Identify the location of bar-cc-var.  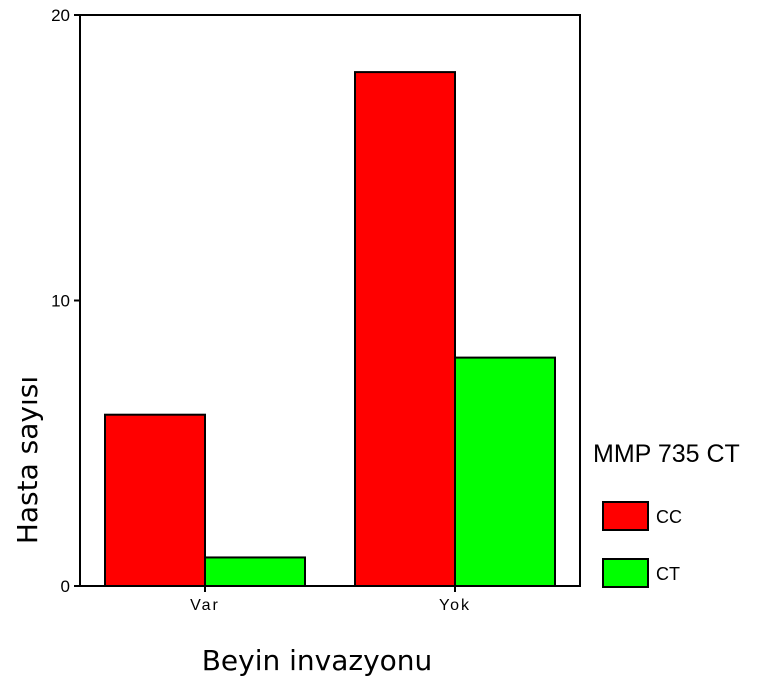
(155, 500).